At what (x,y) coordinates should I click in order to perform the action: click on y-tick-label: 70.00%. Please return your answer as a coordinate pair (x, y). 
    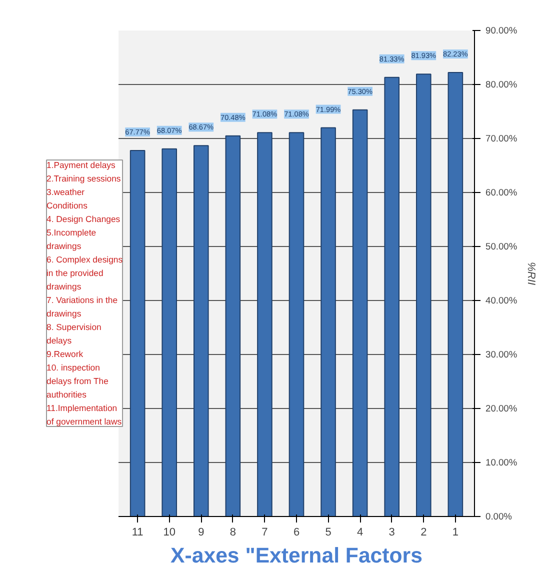
    Looking at the image, I should click on (502, 139).